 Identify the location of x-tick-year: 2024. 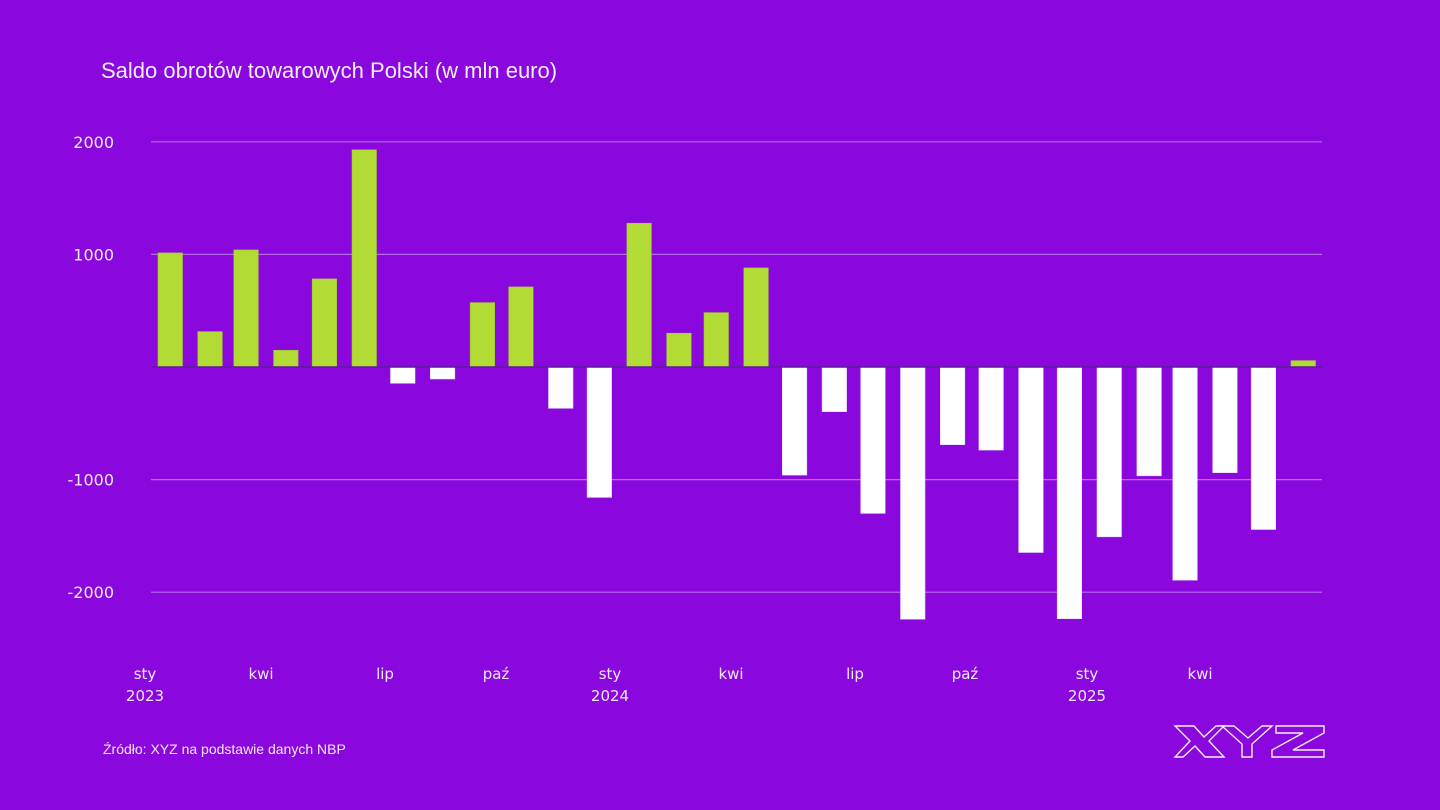
(610, 696).